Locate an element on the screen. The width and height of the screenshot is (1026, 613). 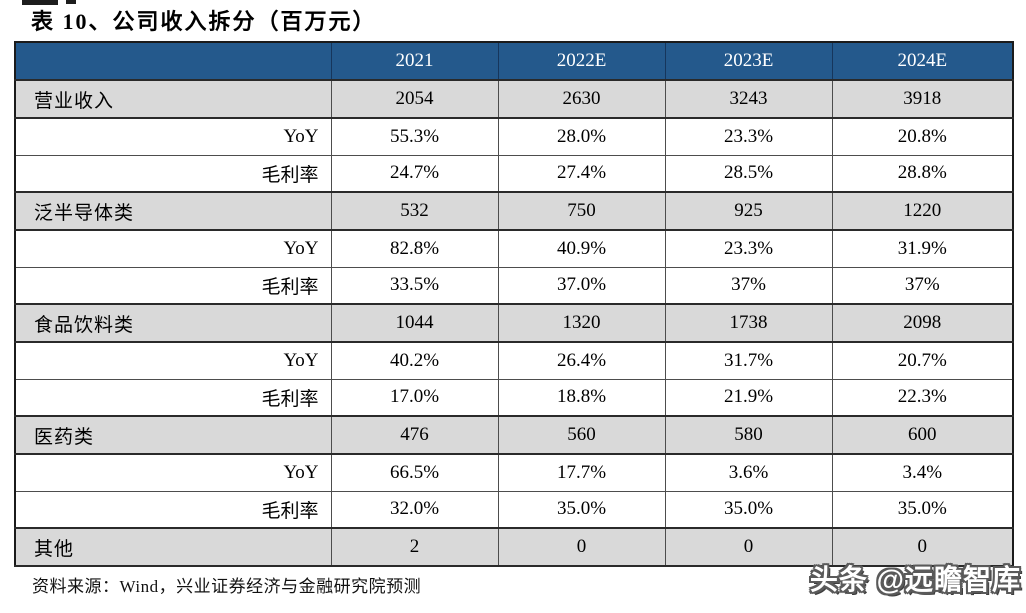
cell-value: 532 is located at coordinates (414, 211).